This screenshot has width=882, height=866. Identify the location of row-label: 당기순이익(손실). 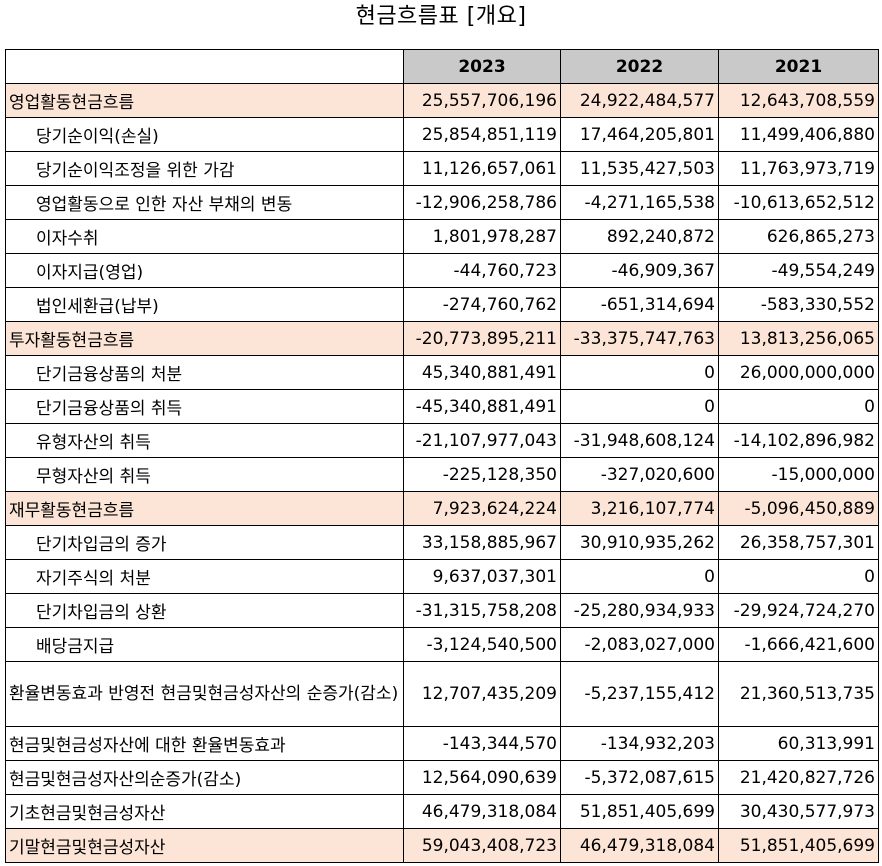
(204, 134).